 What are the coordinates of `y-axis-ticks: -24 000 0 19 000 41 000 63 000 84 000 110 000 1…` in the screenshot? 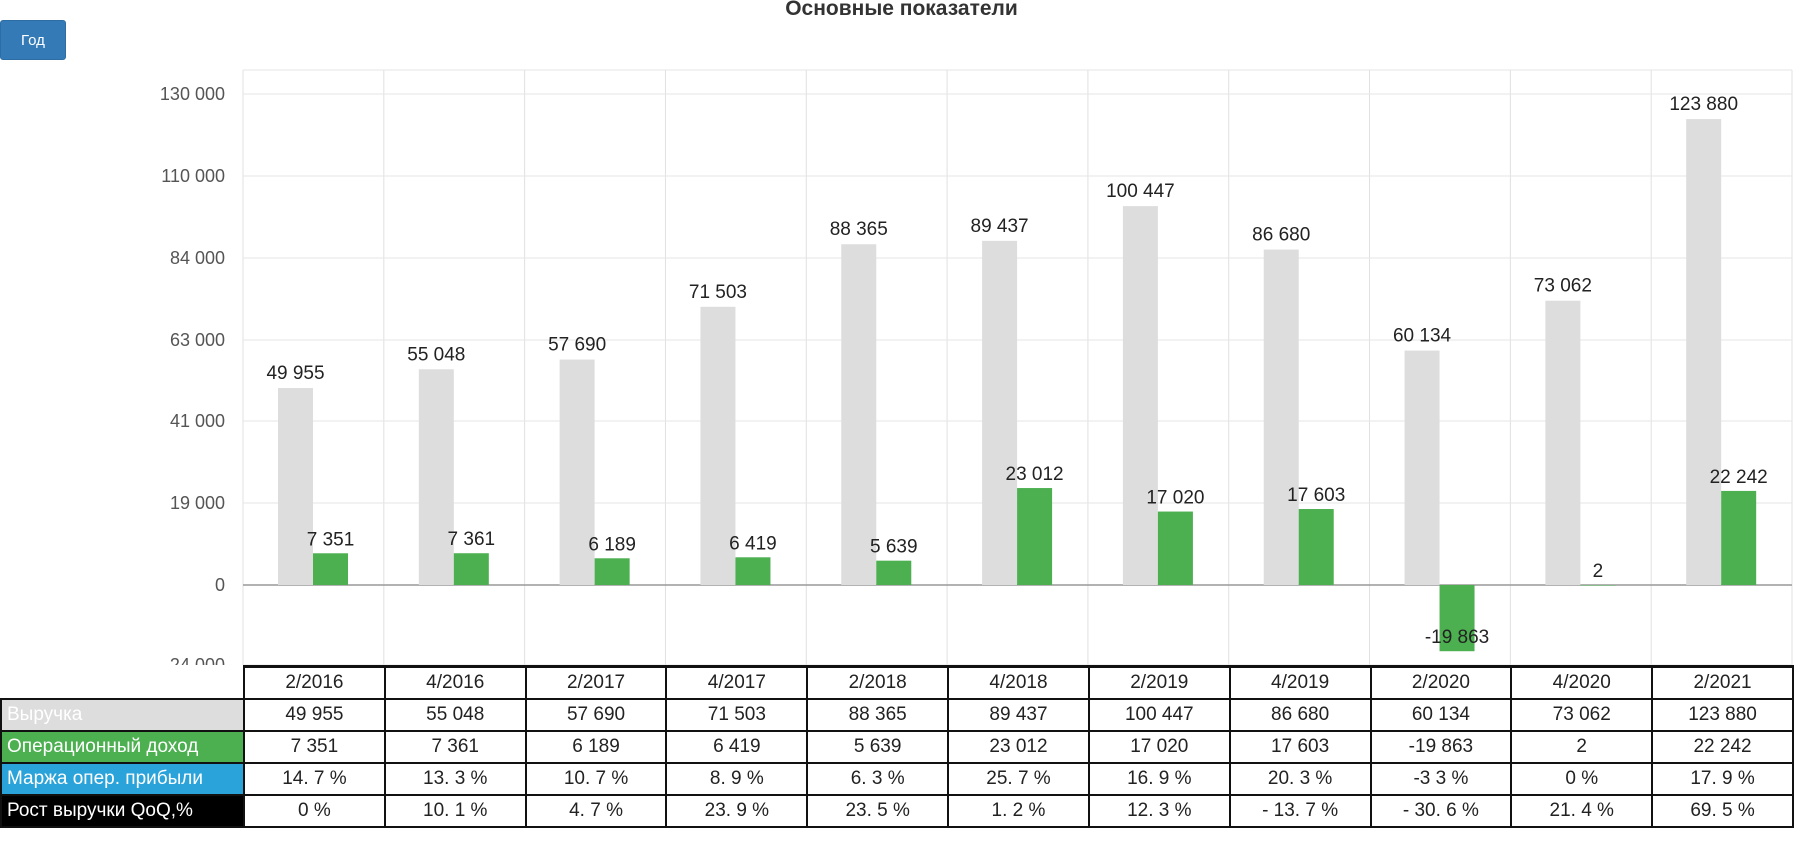 It's located at (192, 374).